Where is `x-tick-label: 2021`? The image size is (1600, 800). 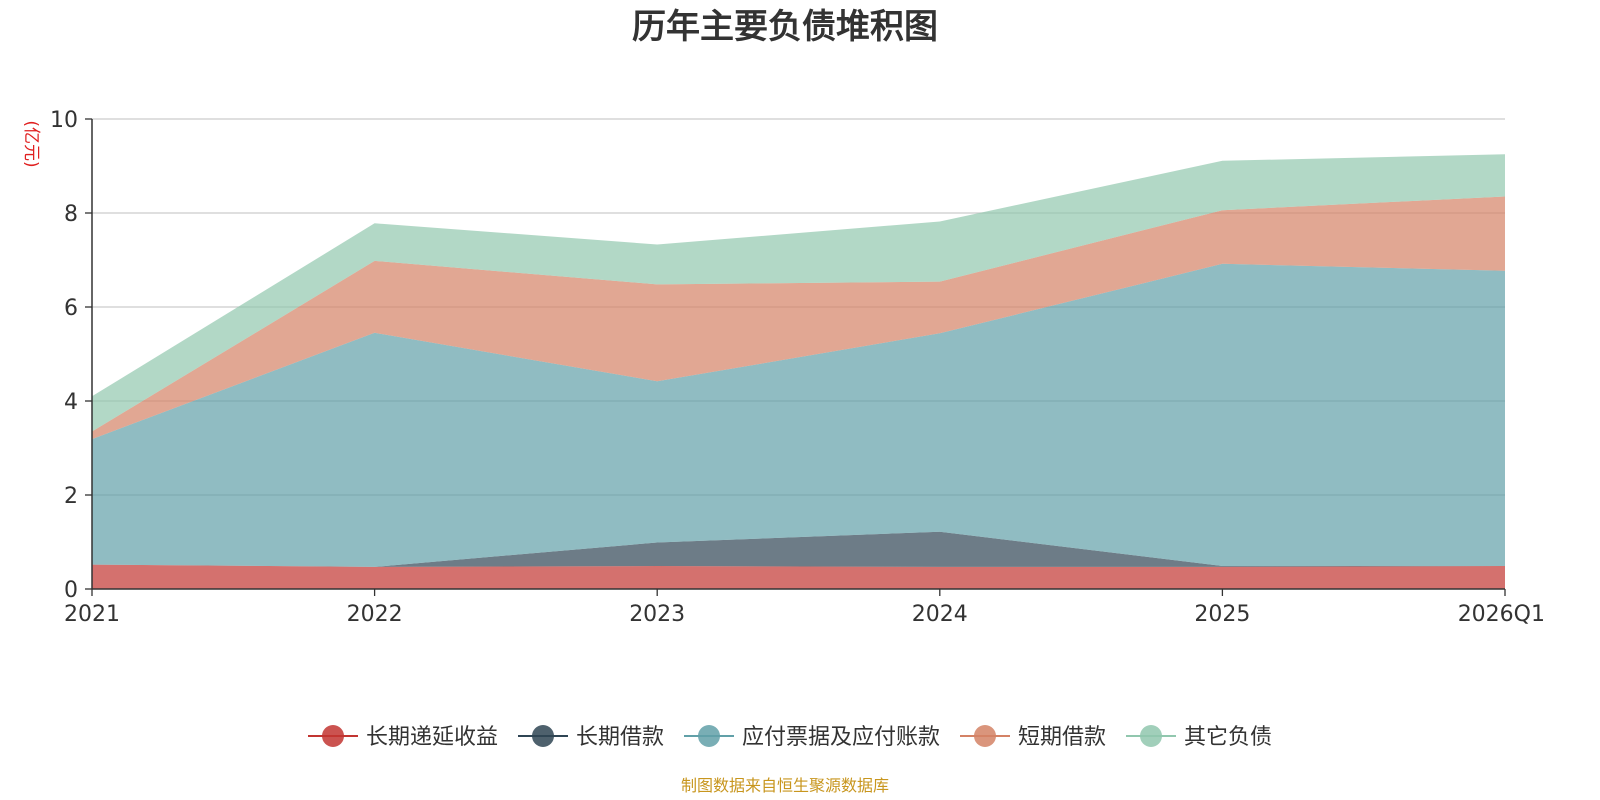 x-tick-label: 2021 is located at coordinates (92, 614).